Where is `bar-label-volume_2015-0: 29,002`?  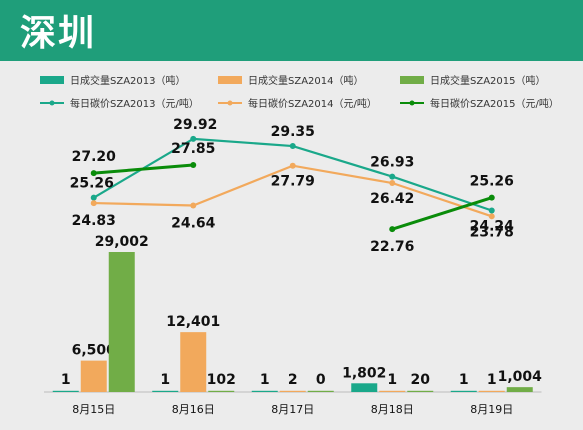 bar-label-volume_2015-0: 29,002 is located at coordinates (122, 242).